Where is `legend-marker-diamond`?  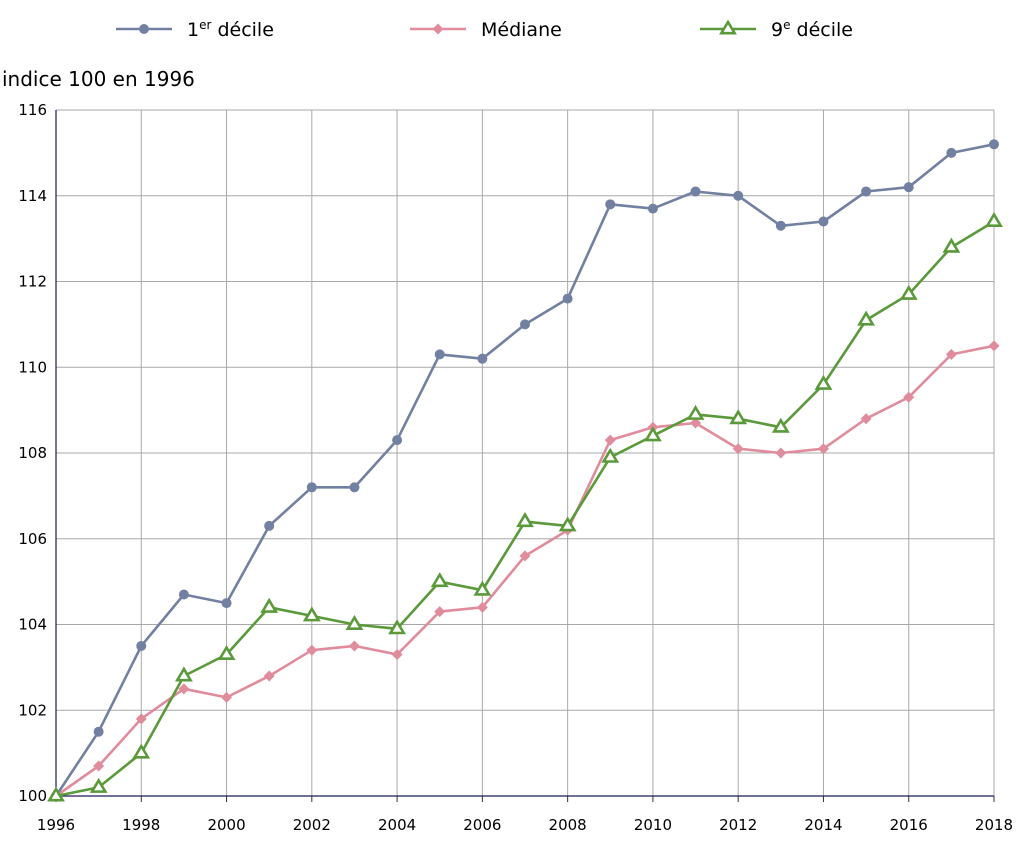 legend-marker-diamond is located at coordinates (438, 29).